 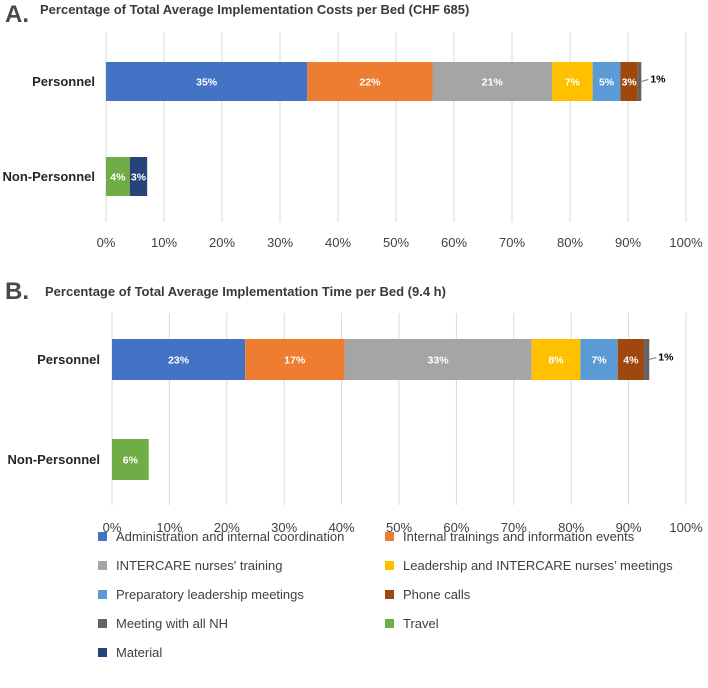 I want to click on panel-b-data-label-intercare_training: 33%, so click(x=439, y=361).